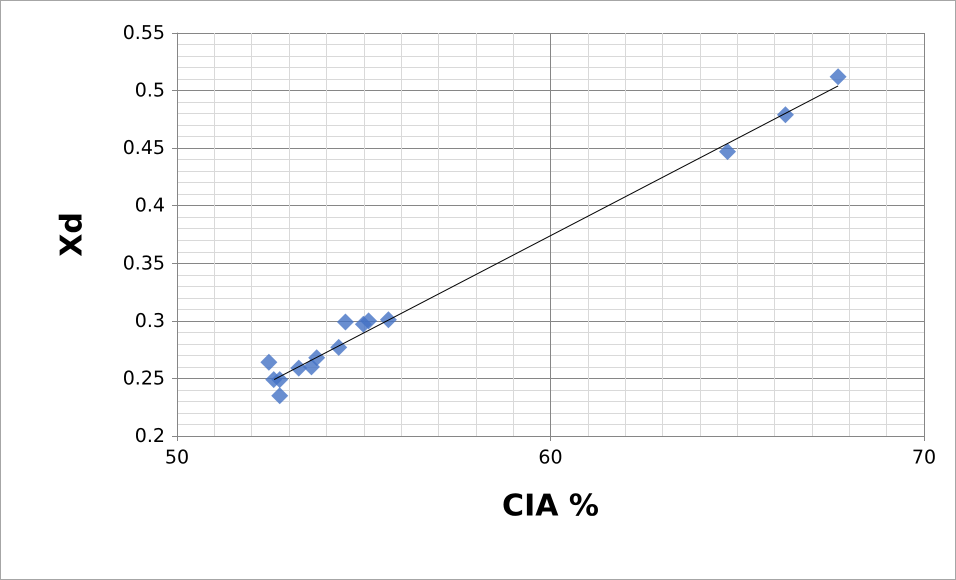  What do you see at coordinates (924, 457) in the screenshot?
I see `x-tick-label: 70` at bounding box center [924, 457].